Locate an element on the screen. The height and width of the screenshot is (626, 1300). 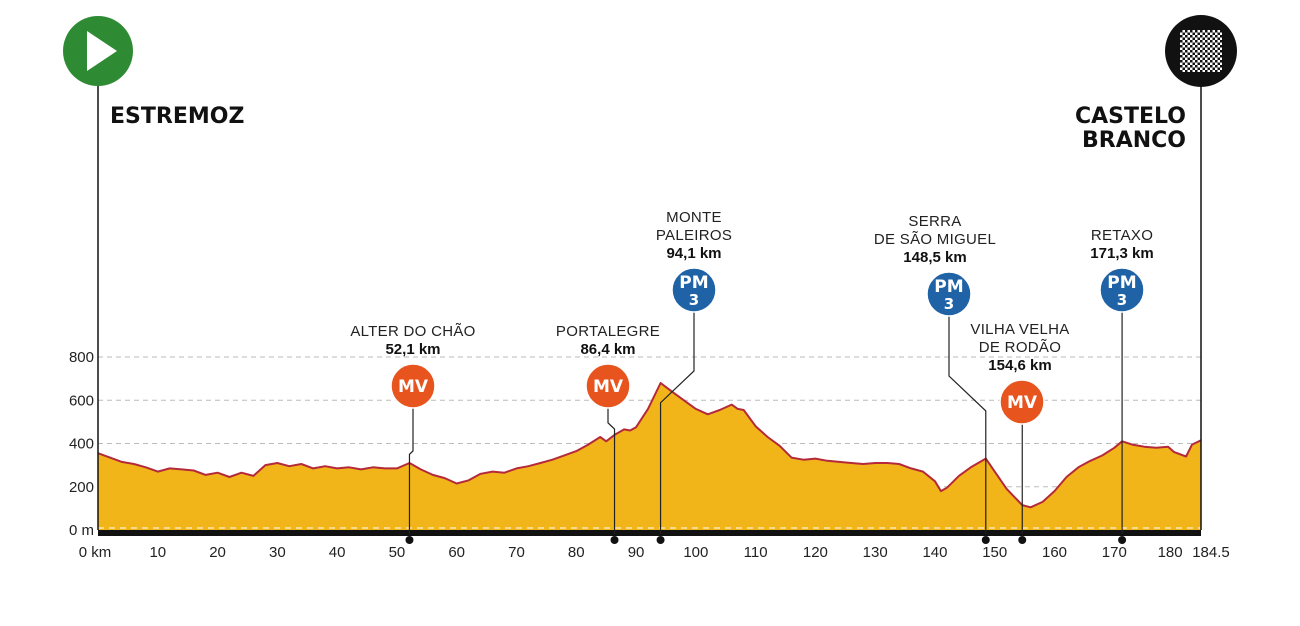
x-tick-label: 110 is located at coordinates (756, 552).